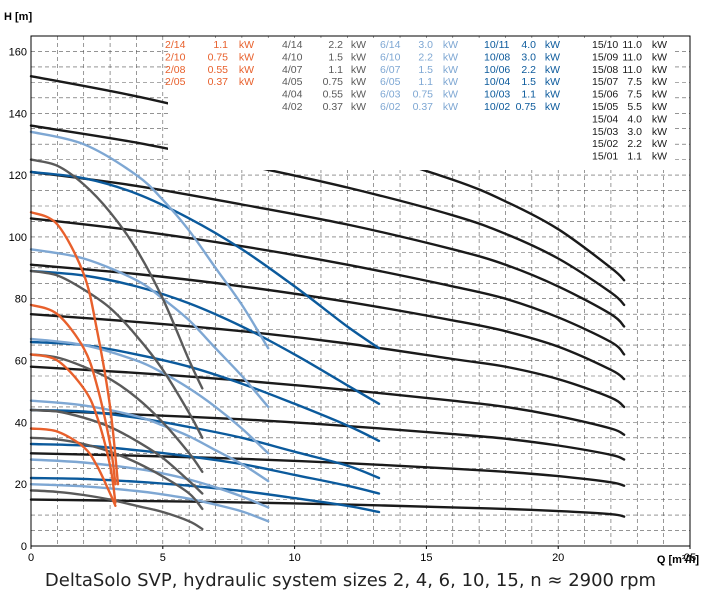 The height and width of the screenshot is (596, 701). Describe the element at coordinates (21, 423) in the screenshot. I see `y-tick-label: 40` at that location.